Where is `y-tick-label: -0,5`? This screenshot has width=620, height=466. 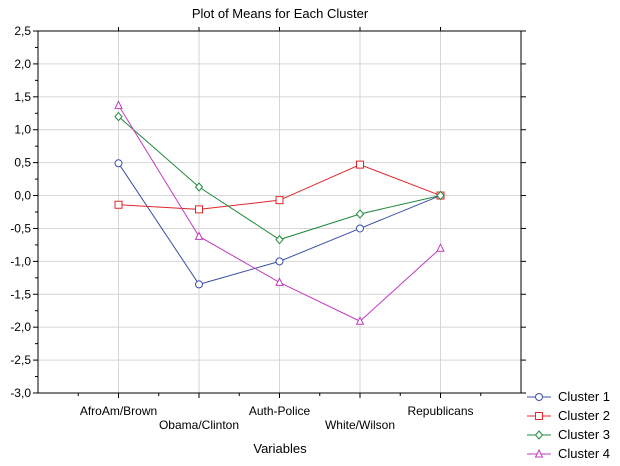
y-tick-label: -0,5 is located at coordinates (20, 228).